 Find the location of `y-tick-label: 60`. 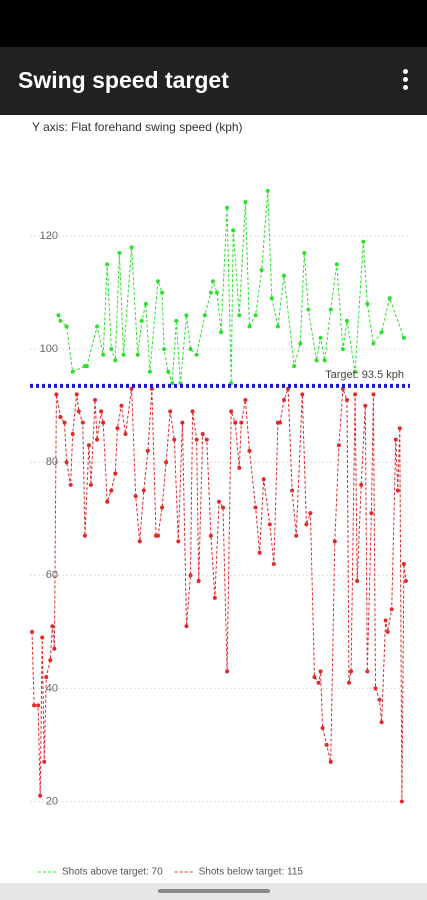

y-tick-label: 60 is located at coordinates (52, 575).